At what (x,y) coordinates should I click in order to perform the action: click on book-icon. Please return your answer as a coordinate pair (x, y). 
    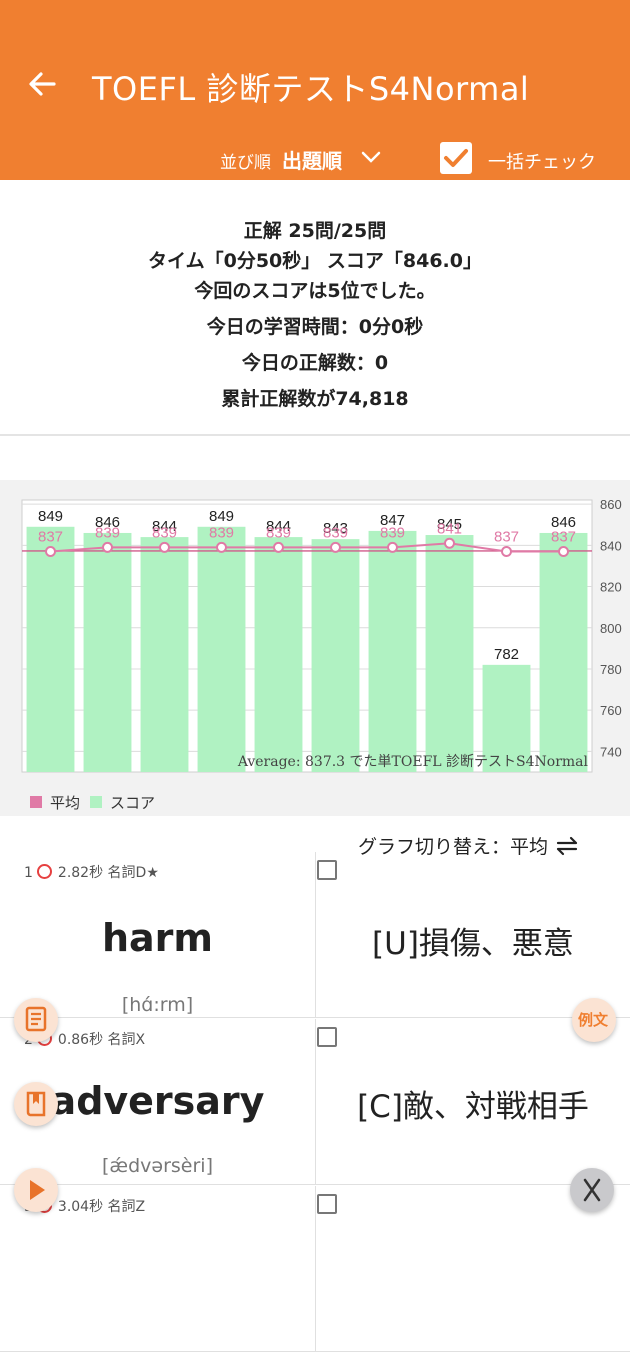
    Looking at the image, I should click on (36, 1104).